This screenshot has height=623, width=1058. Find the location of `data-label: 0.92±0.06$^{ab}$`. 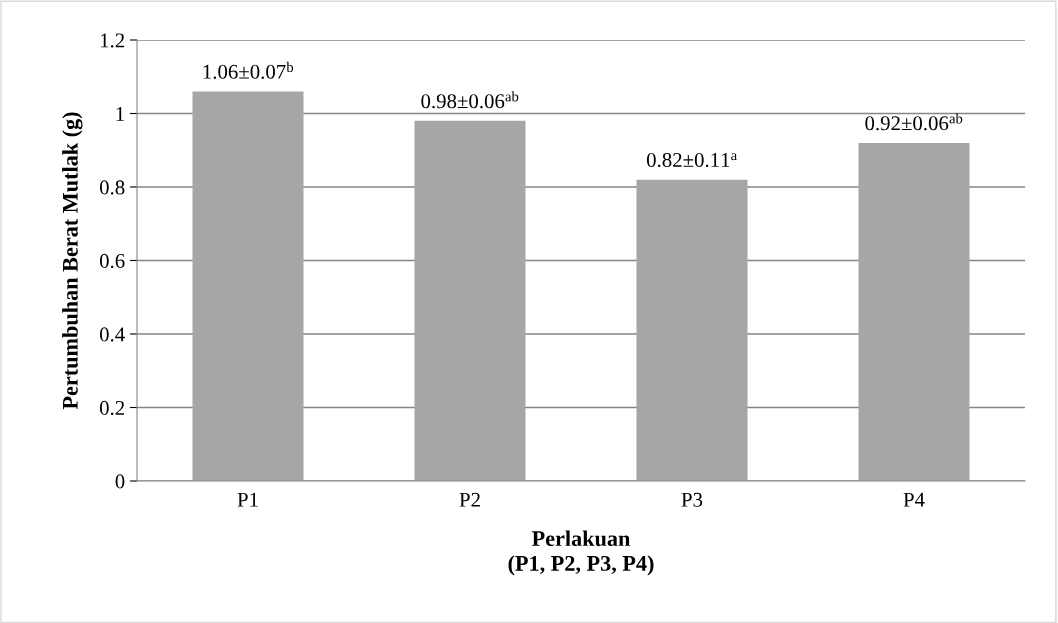

data-label: 0.92±0.06$^{ab}$ is located at coordinates (914, 122).